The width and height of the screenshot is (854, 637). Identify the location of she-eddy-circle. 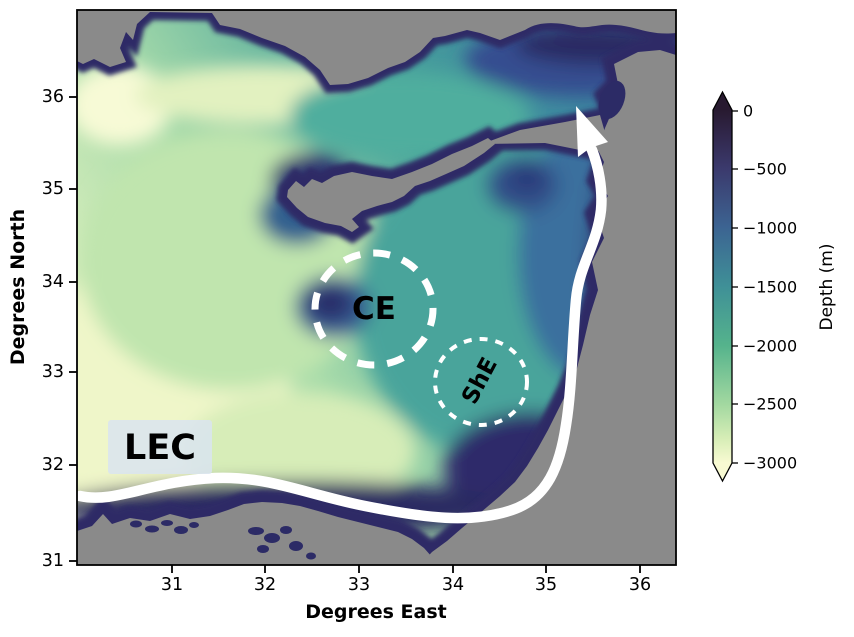
(481, 382).